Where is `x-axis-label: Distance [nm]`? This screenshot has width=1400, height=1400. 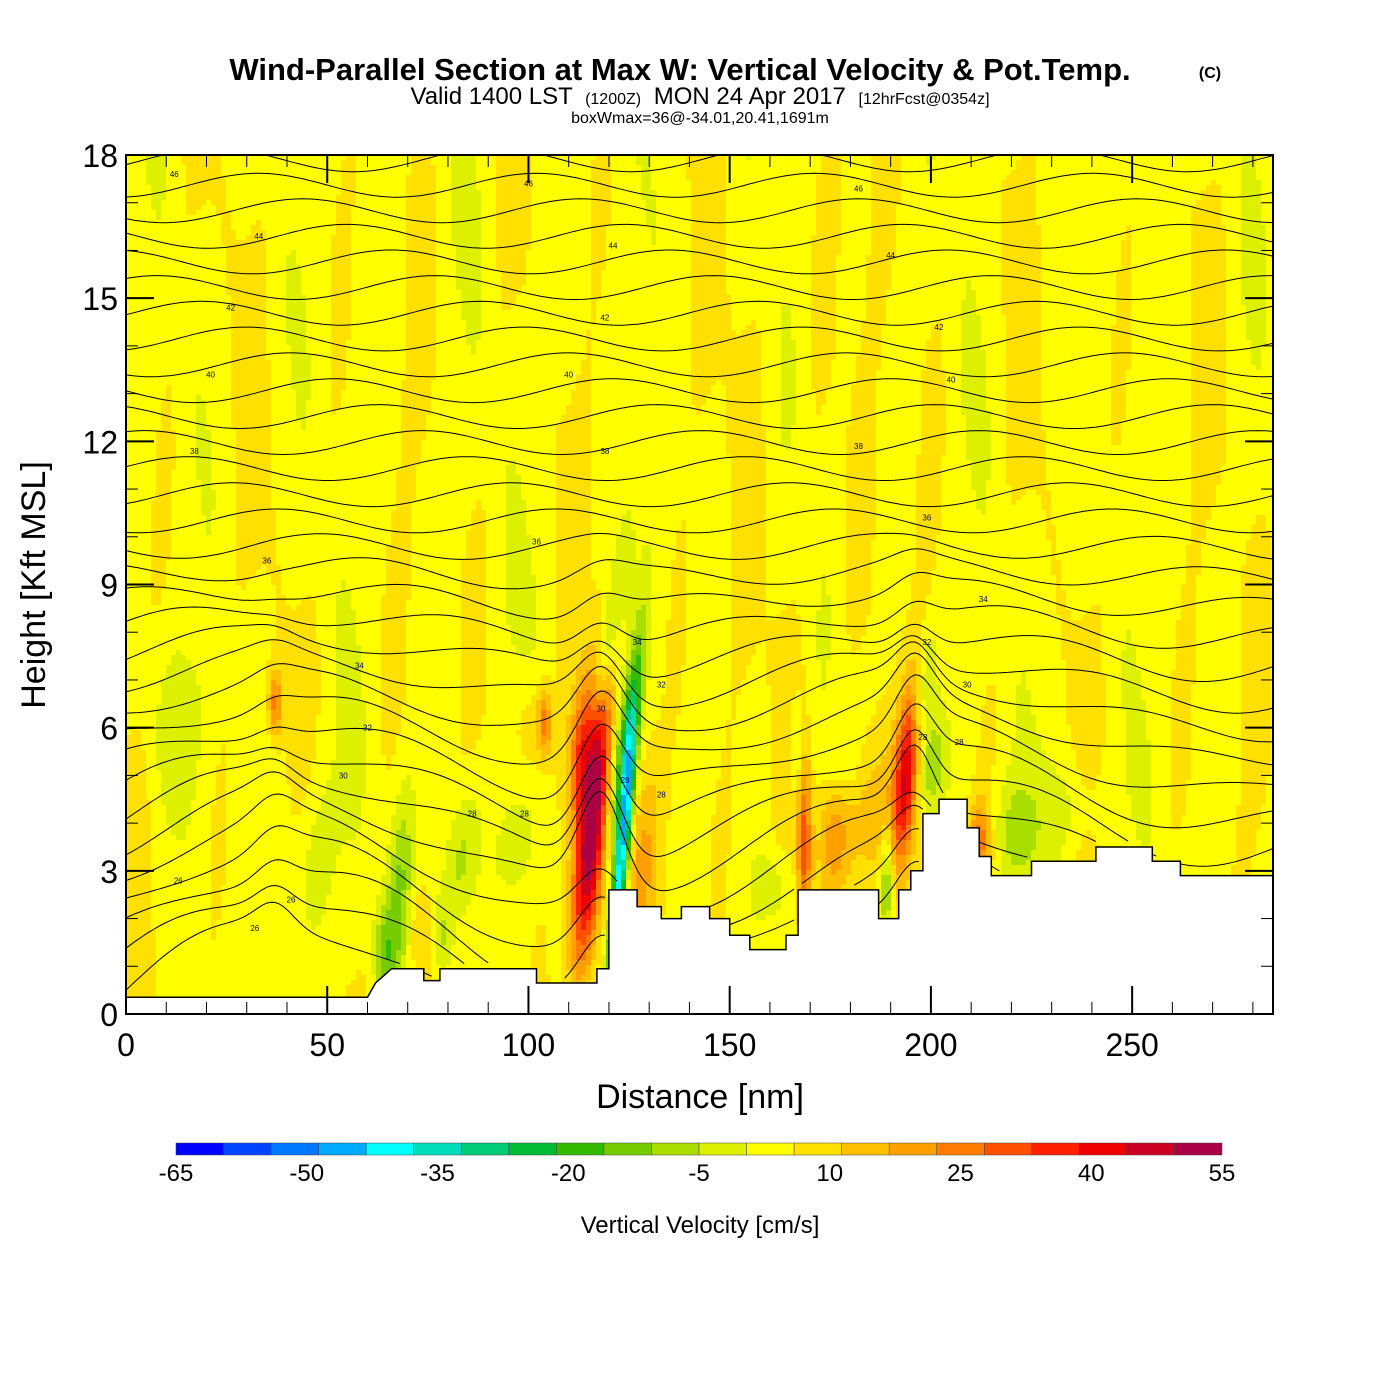
x-axis-label: Distance [nm] is located at coordinates (700, 1097).